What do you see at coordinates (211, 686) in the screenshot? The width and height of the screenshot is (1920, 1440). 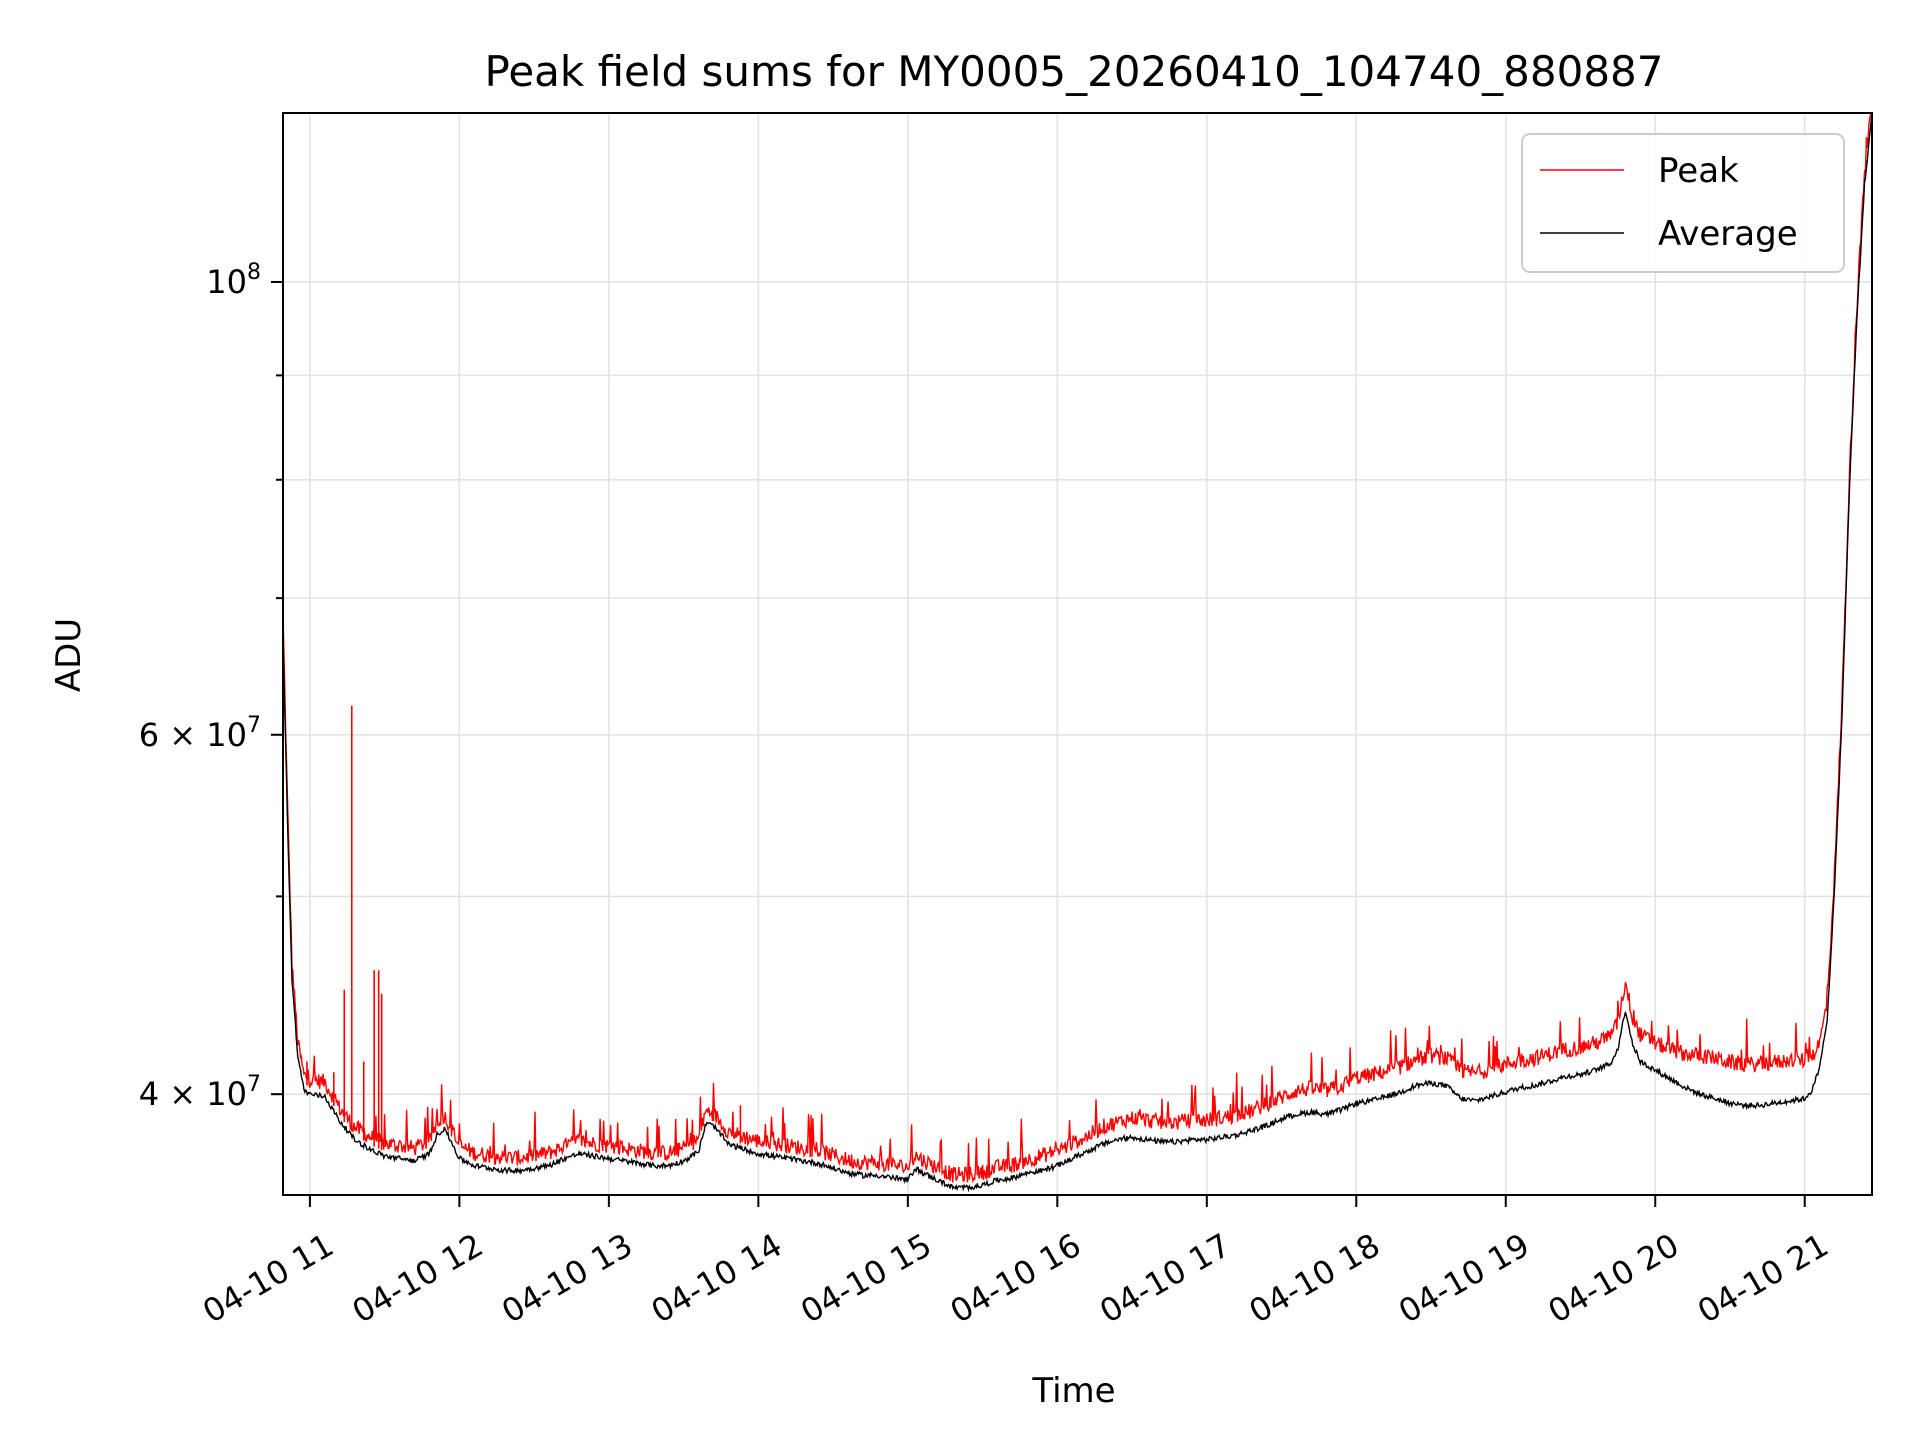 I see `y-axis: 4 × 107 6 × 107 108` at bounding box center [211, 686].